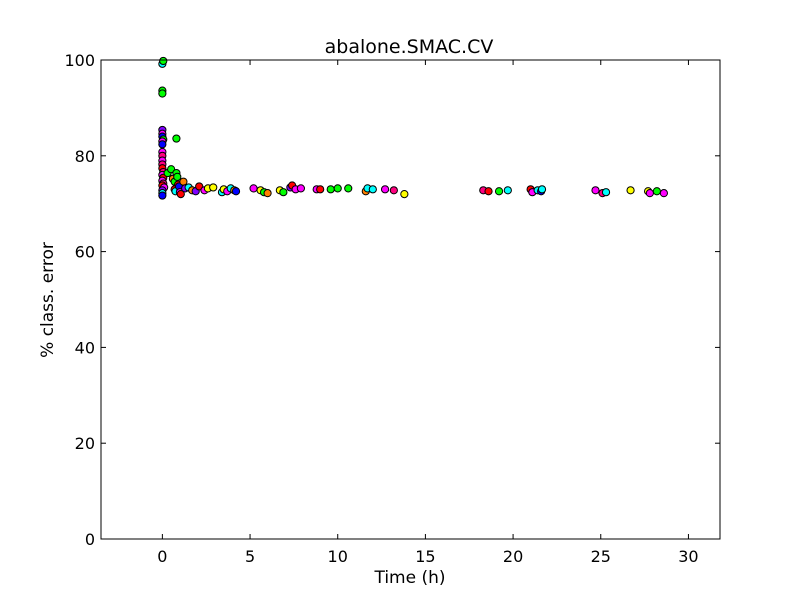 This screenshot has width=800, height=600. Describe the element at coordinates (688, 556) in the screenshot. I see `x-tick-label: 30` at that location.